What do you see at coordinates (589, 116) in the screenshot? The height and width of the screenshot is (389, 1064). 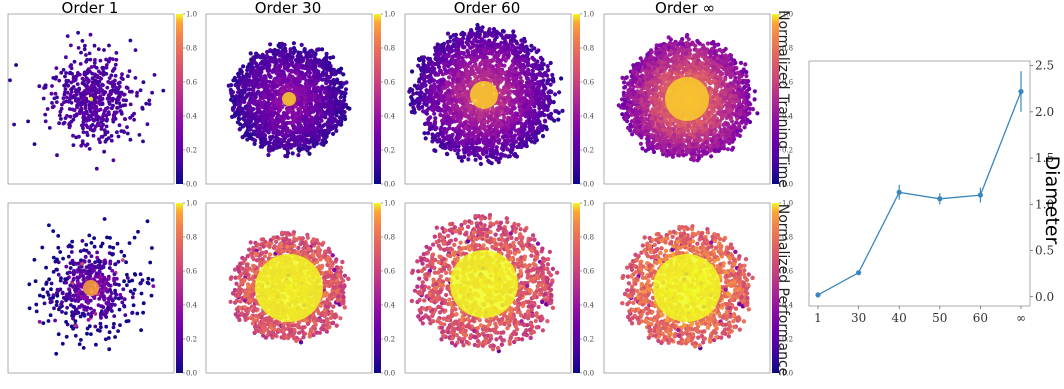 I see `colorbar-tick-label: 0.4` at bounding box center [589, 116].